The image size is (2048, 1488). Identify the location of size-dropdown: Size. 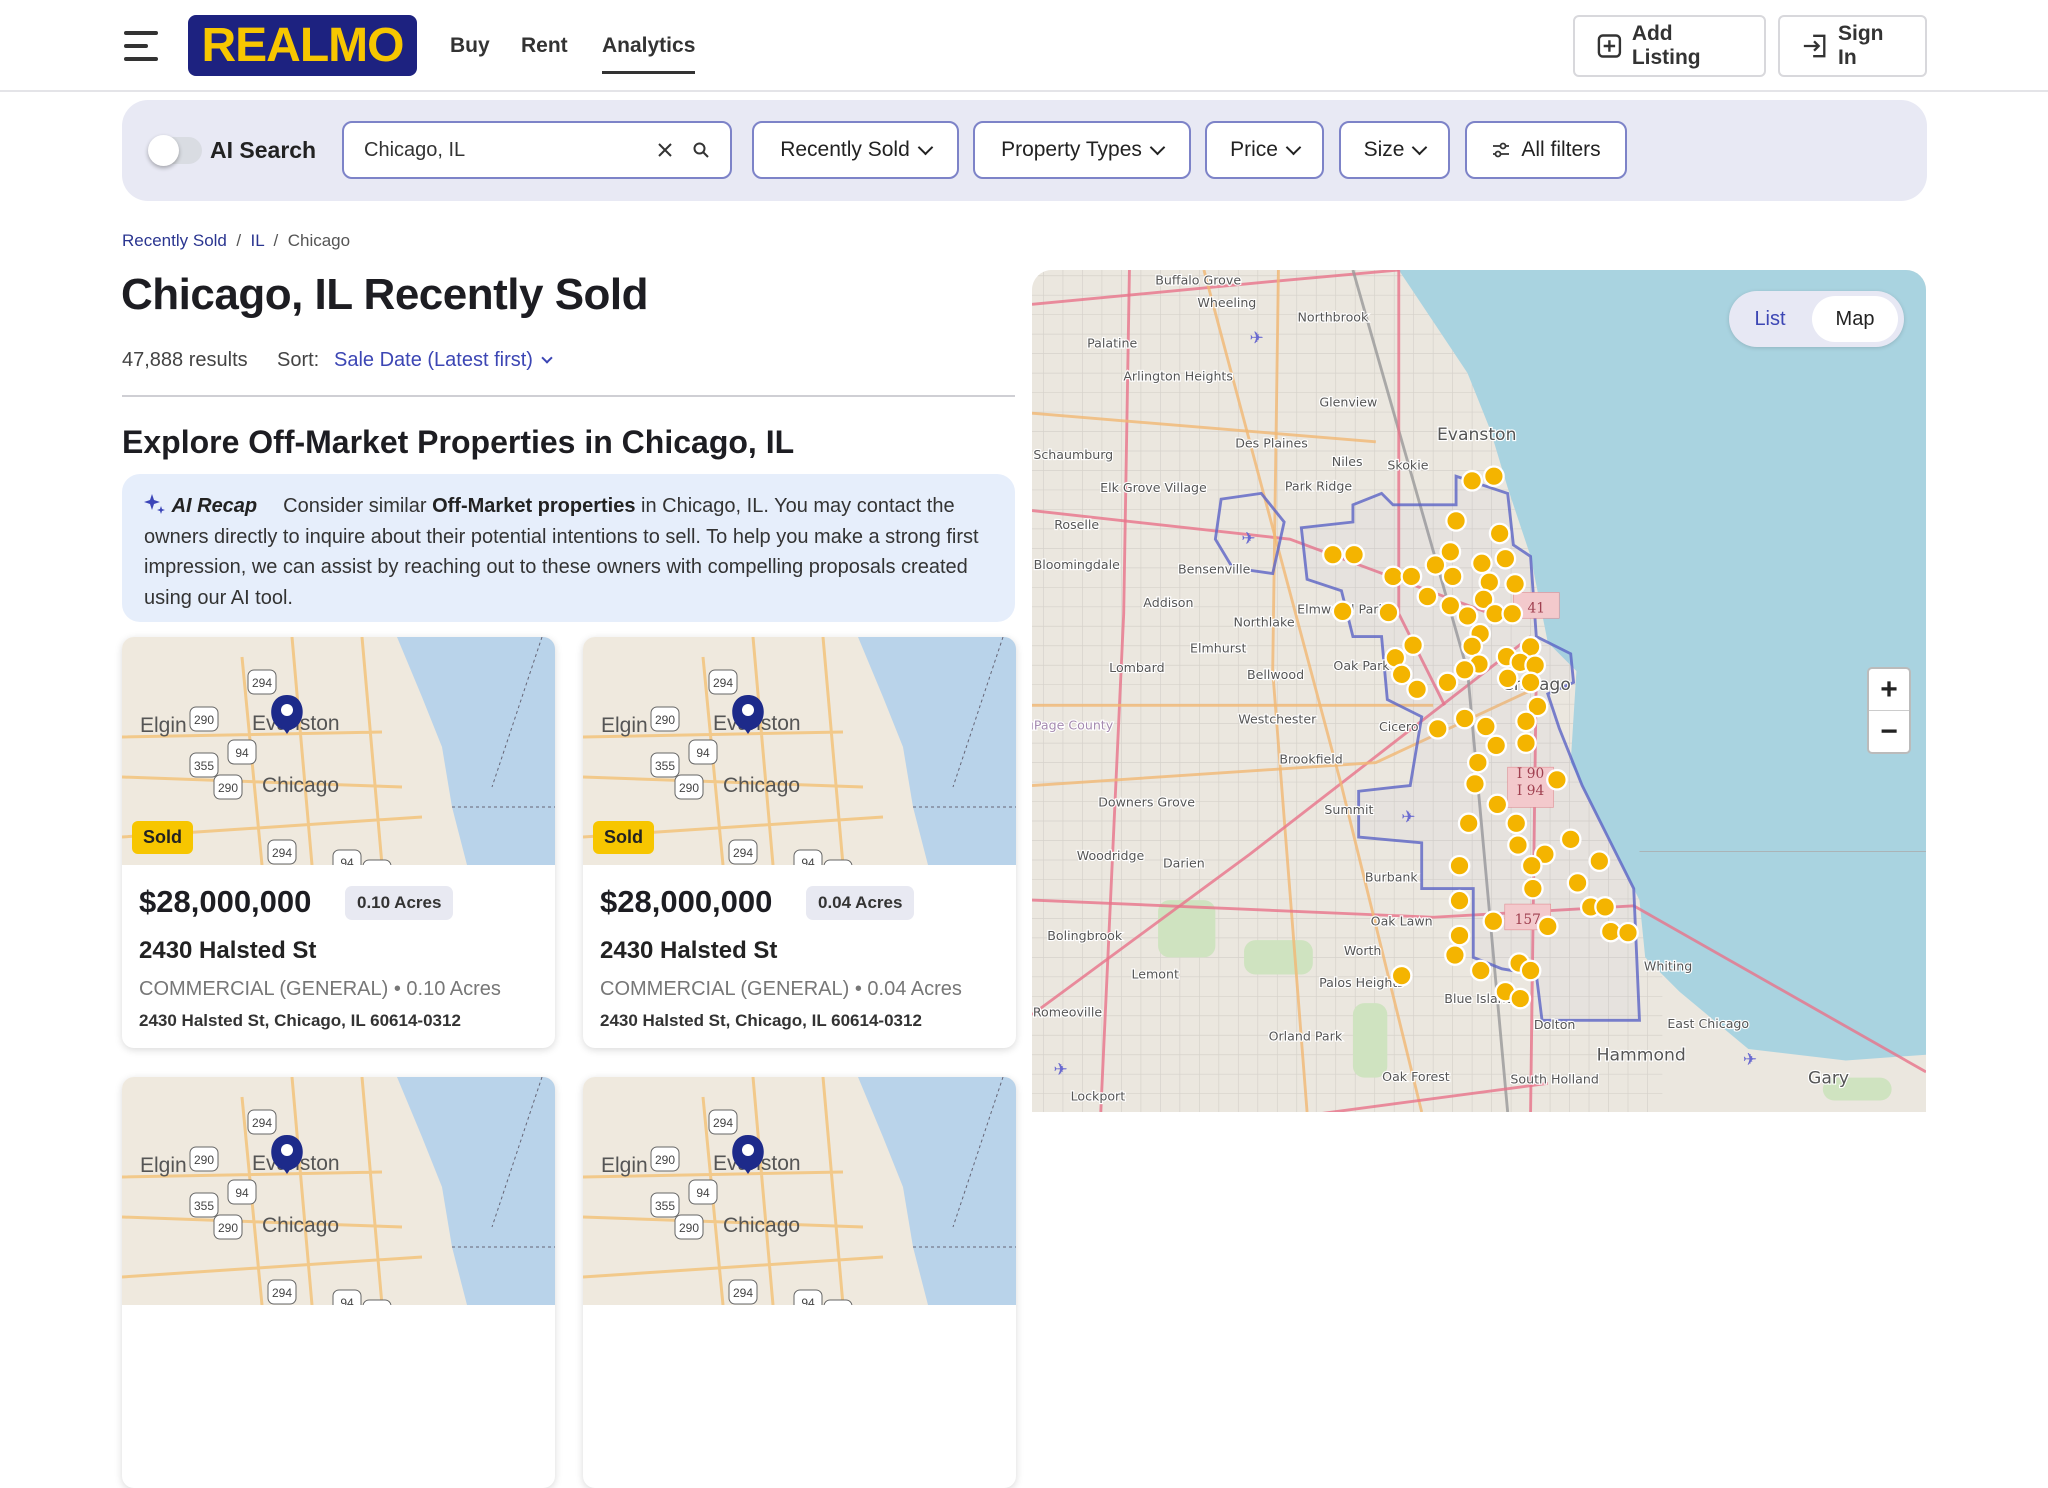
(1394, 150).